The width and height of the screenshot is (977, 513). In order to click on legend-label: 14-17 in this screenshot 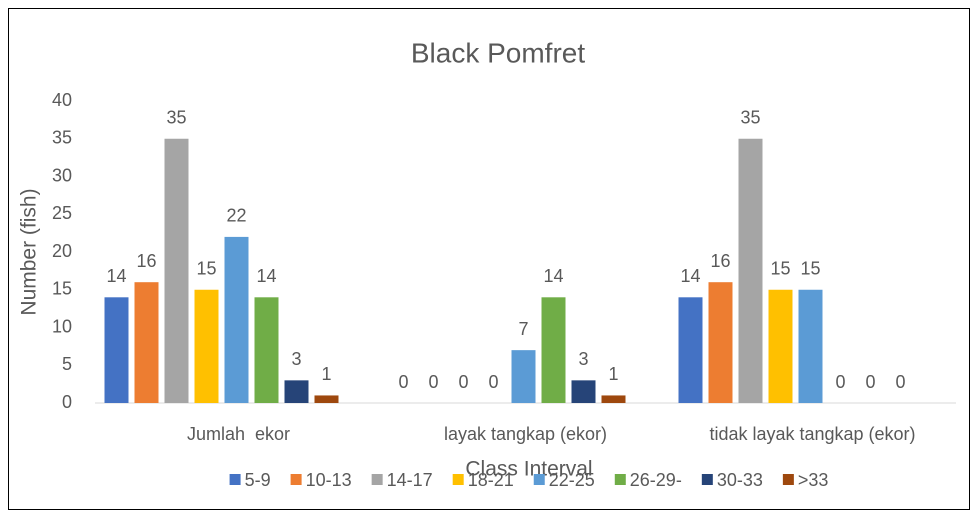, I will do `click(410, 480)`.